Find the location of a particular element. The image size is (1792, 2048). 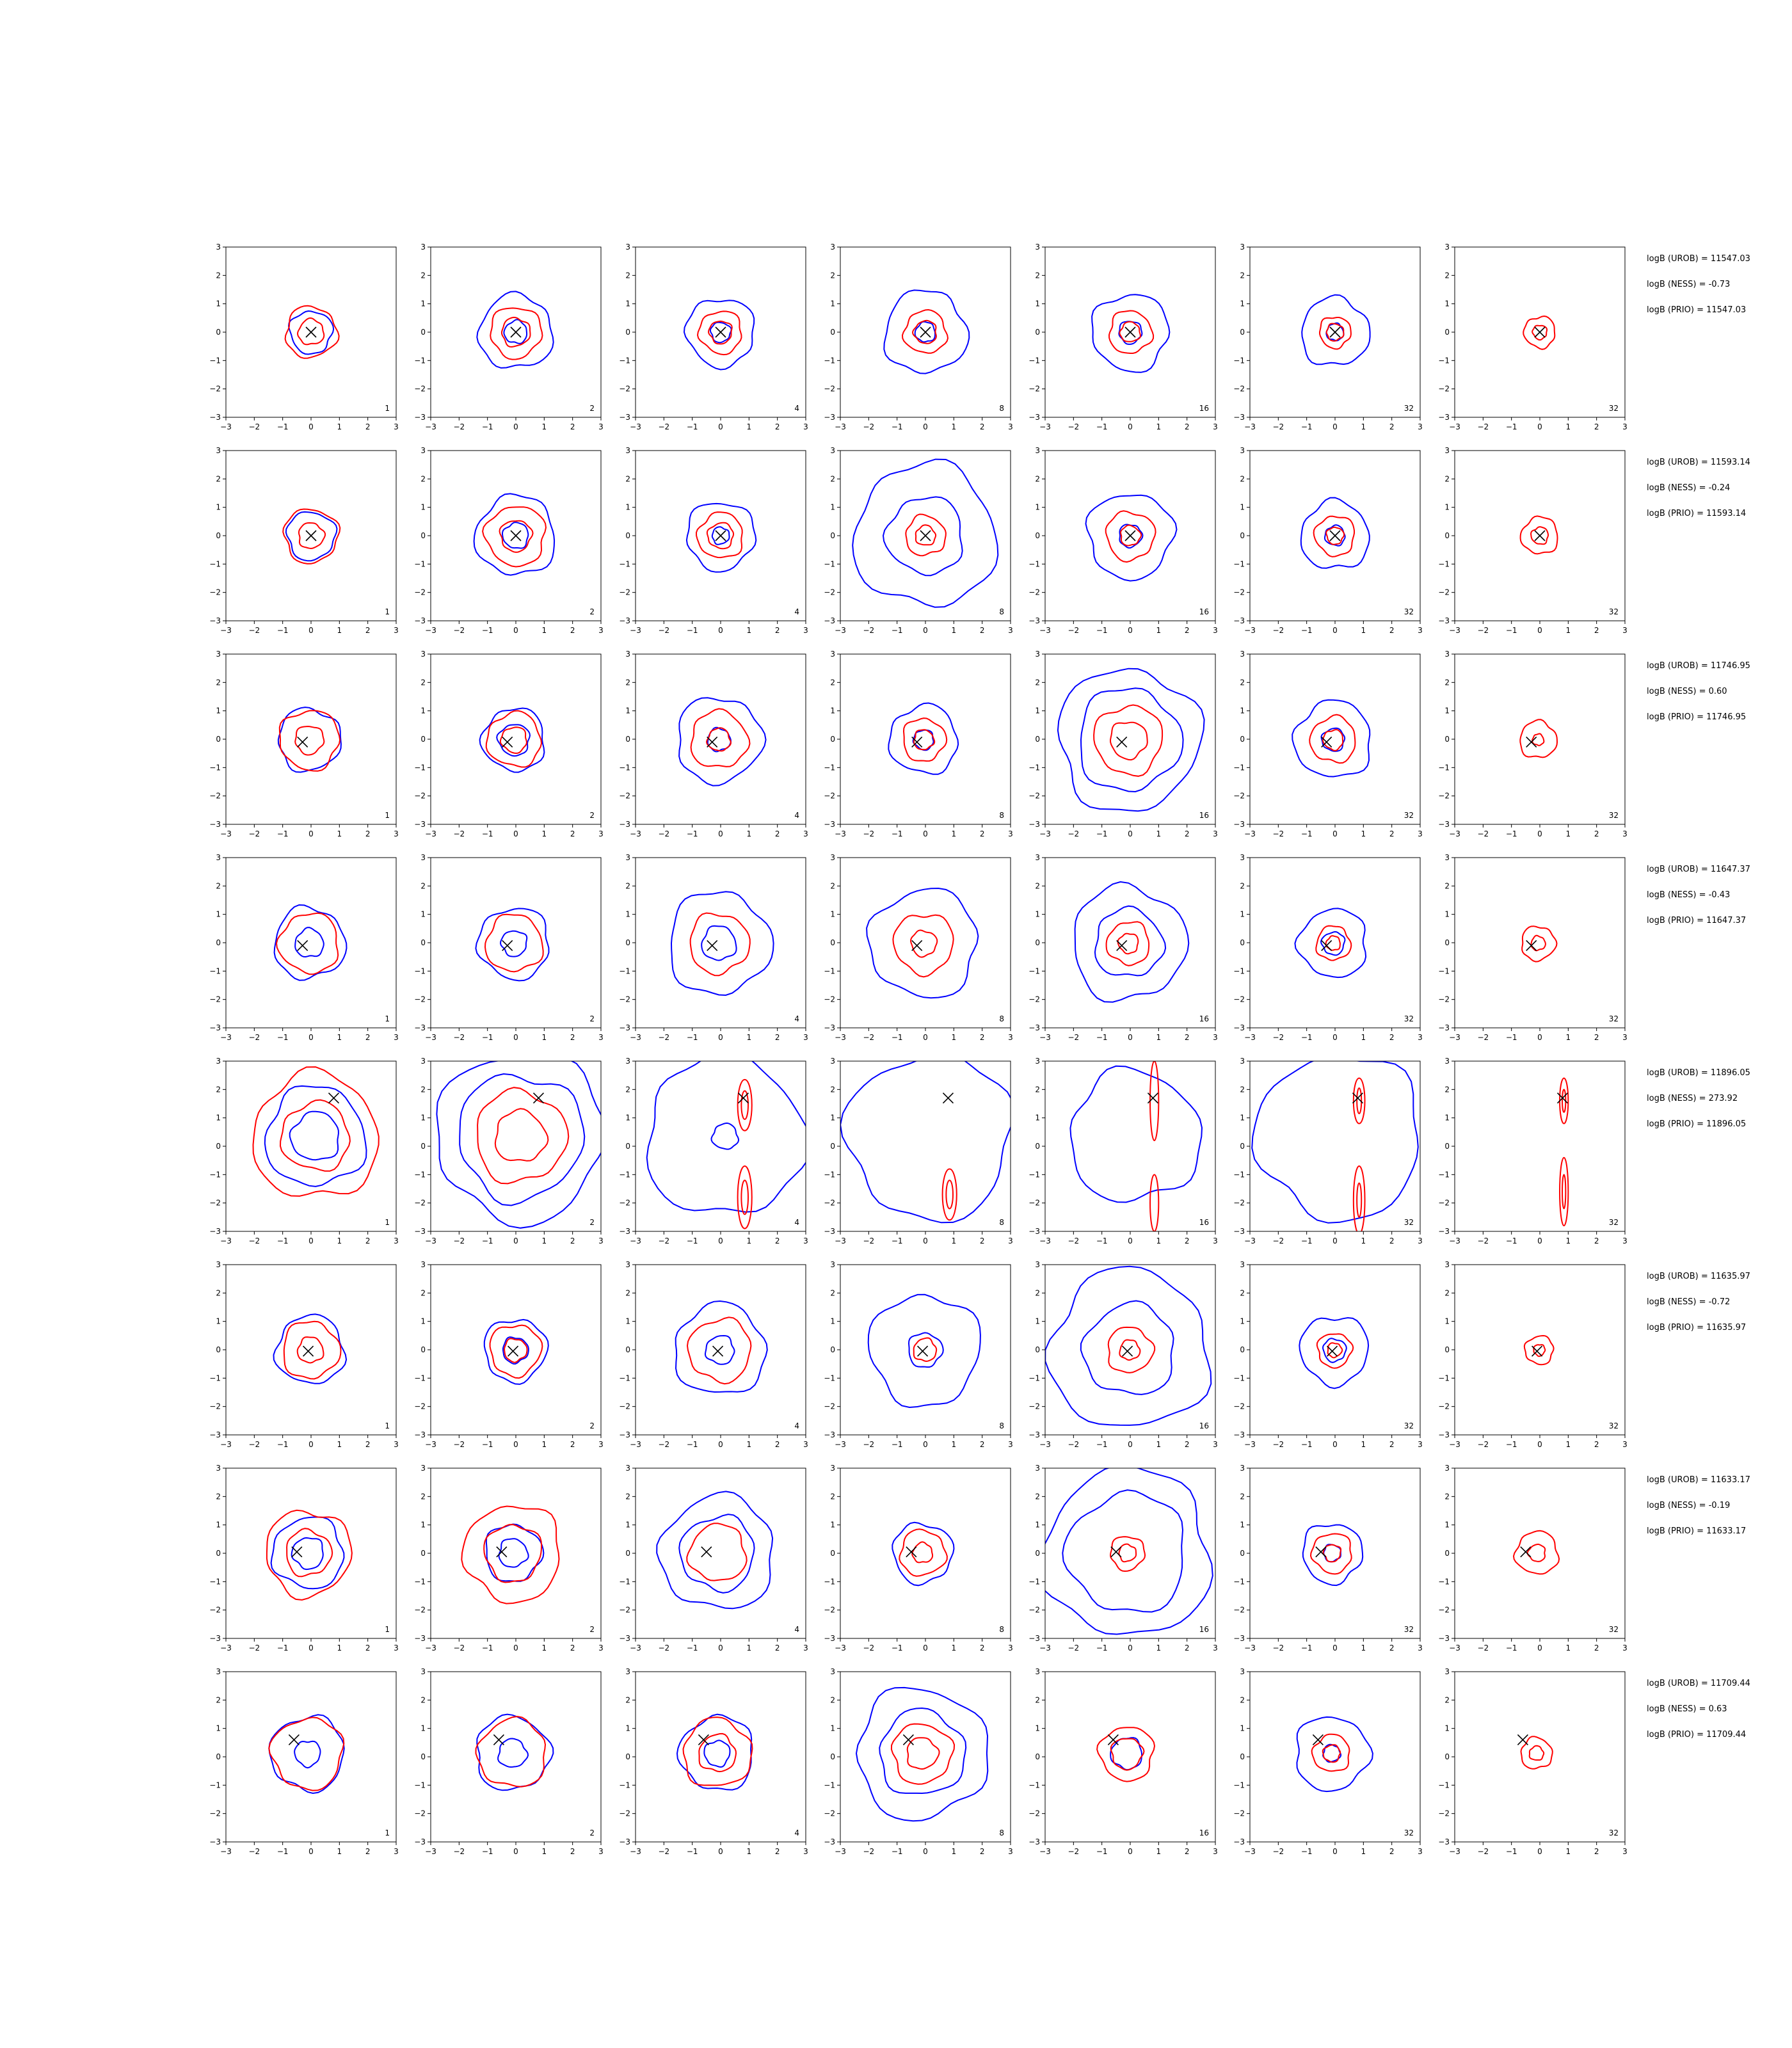

panel-k-label: 16 is located at coordinates (1204, 408).